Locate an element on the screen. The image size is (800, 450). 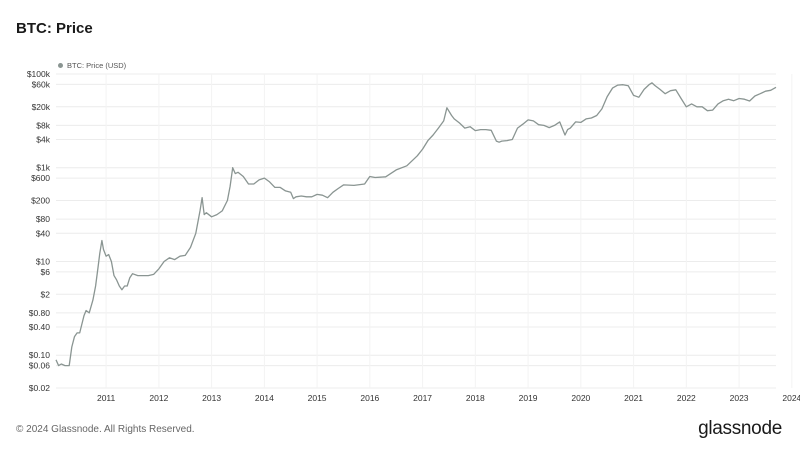
x-tick-label: 2022 is located at coordinates (686, 398).